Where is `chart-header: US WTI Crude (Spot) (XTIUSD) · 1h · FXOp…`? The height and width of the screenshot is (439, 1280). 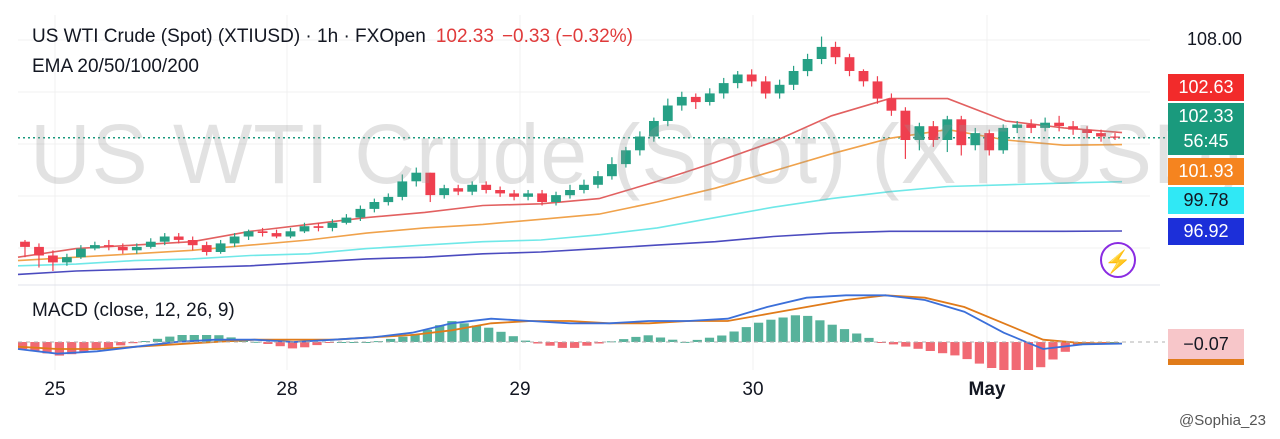
chart-header: US WTI Crude (Spot) (XTIUSD) · 1h · FXOp… is located at coordinates (332, 37).